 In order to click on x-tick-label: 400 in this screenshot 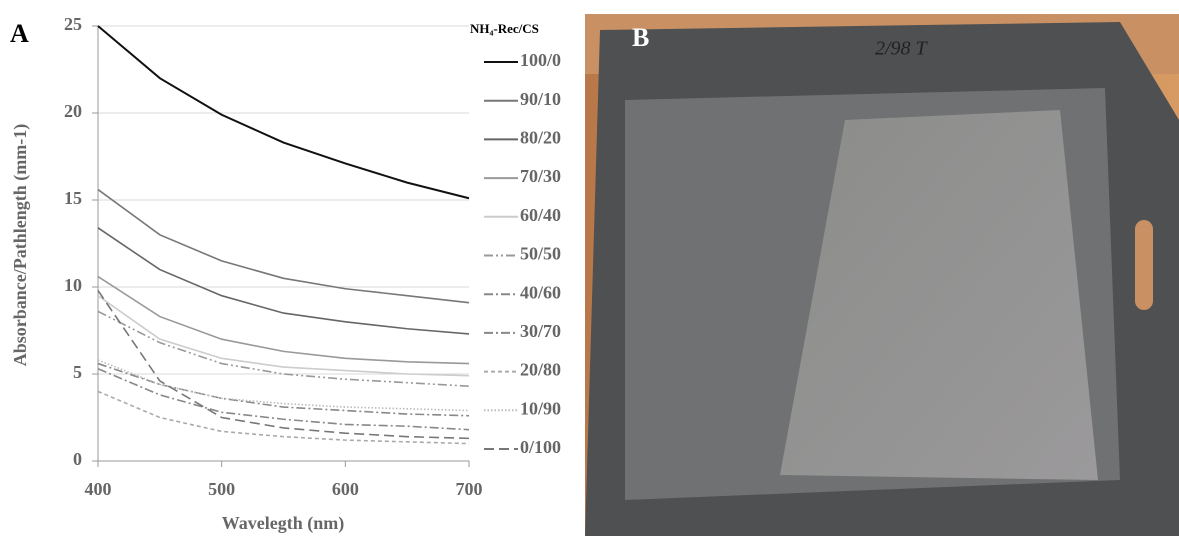, I will do `click(98, 489)`.